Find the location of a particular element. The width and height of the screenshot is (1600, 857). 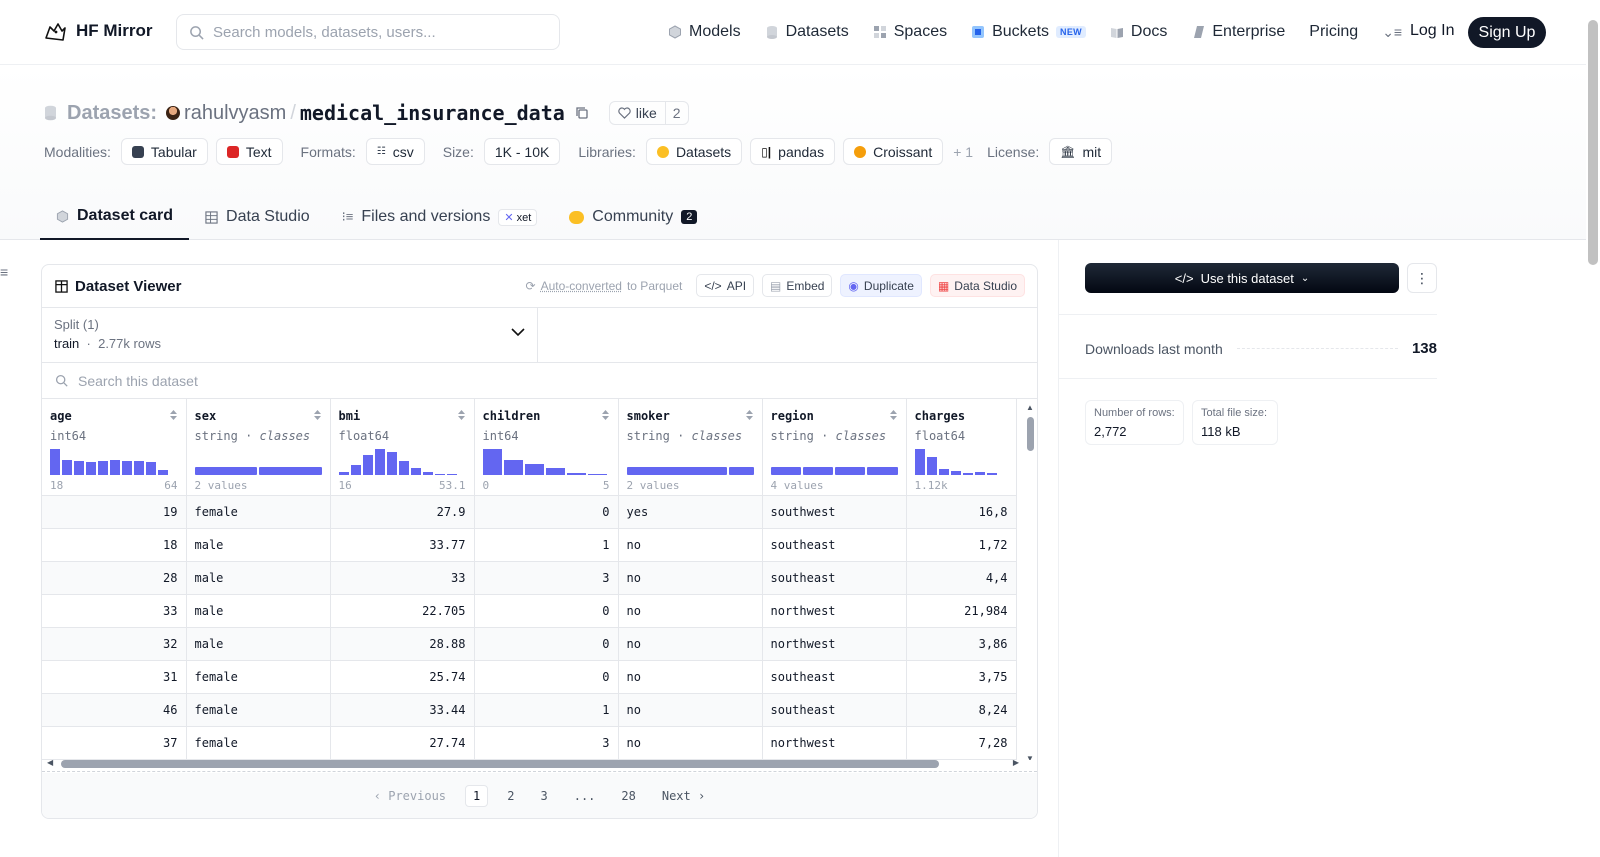

library-croissant-tag: Croissant is located at coordinates (893, 151).